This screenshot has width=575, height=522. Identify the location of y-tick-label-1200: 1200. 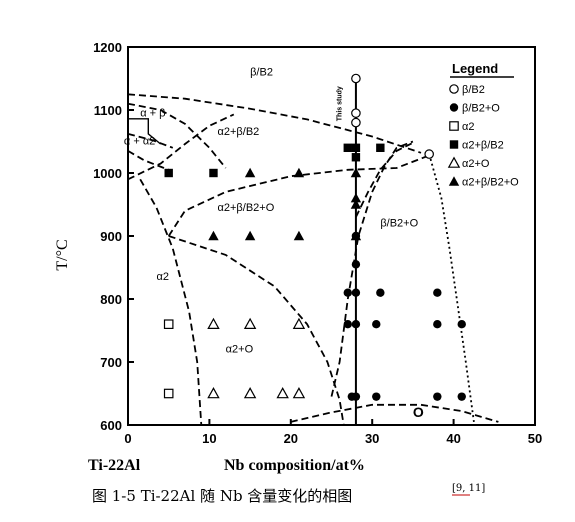
(107, 47).